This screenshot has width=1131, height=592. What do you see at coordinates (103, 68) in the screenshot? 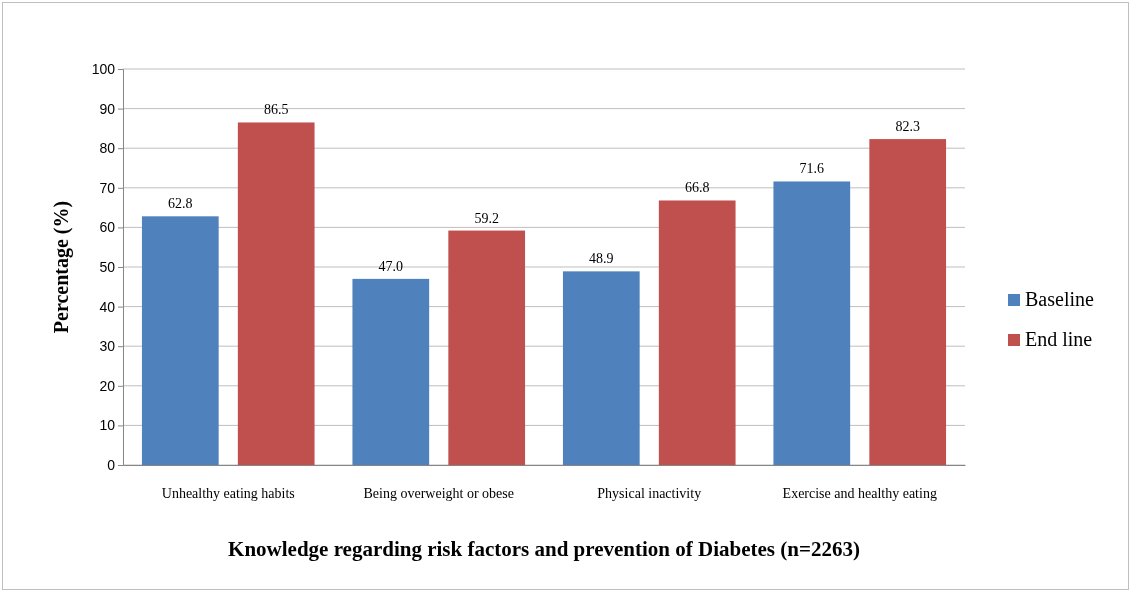
I see `y-tick-label: 100` at bounding box center [103, 68].